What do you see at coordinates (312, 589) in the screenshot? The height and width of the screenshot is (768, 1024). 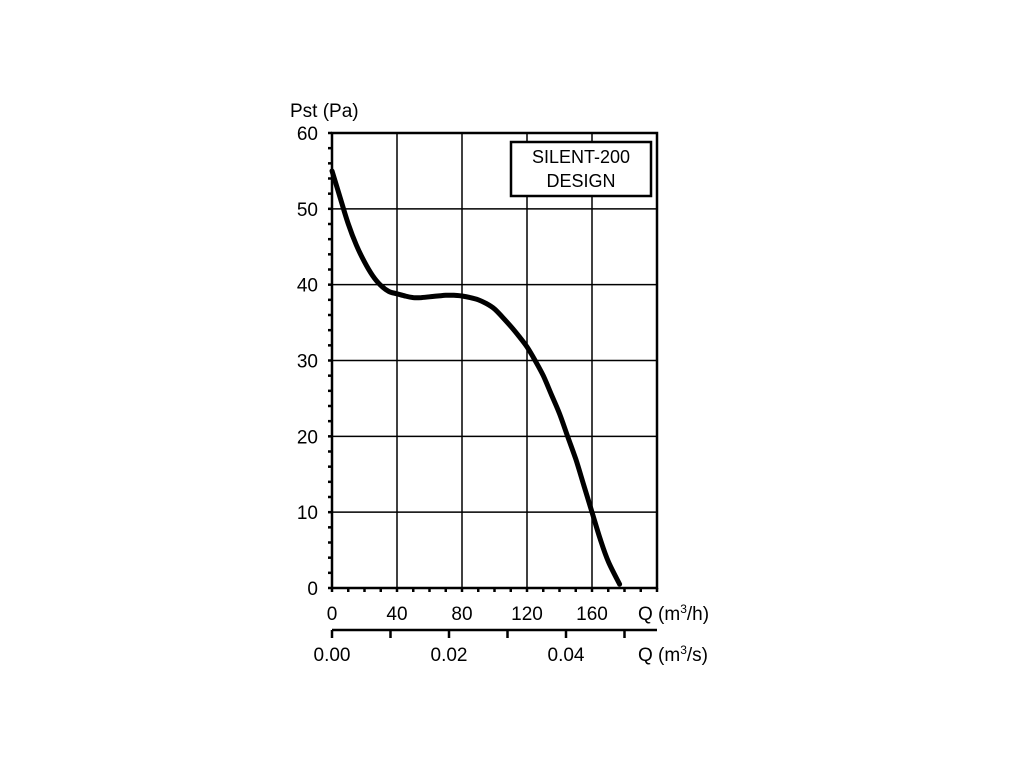 I see `y-tick-label: 0` at bounding box center [312, 589].